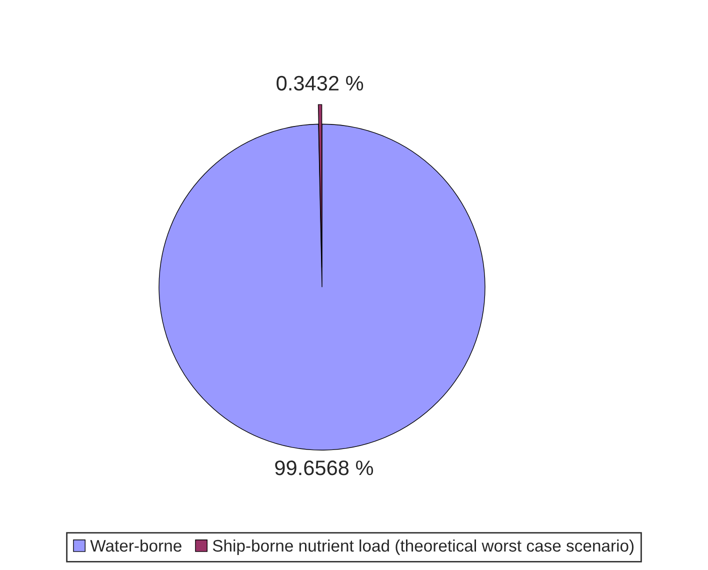 The height and width of the screenshot is (570, 708). What do you see at coordinates (423, 547) in the screenshot?
I see `legend-label: Ship-borne nutrient load (theoretical worst case scenario)` at bounding box center [423, 547].